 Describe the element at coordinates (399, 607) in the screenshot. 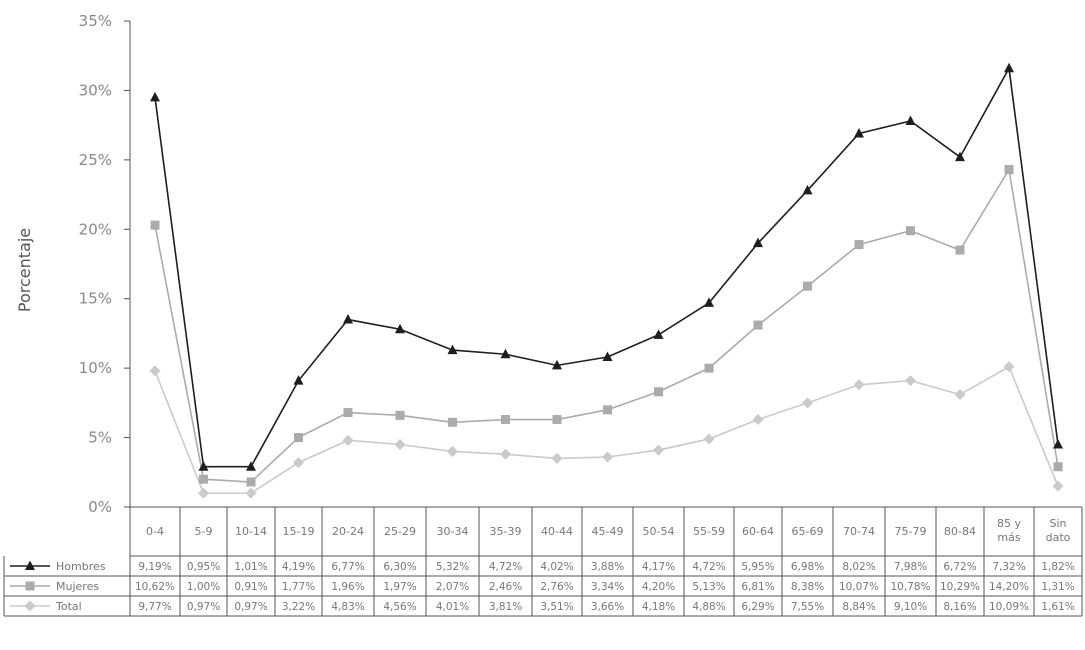

I see `table-cell: 4,56%` at that location.